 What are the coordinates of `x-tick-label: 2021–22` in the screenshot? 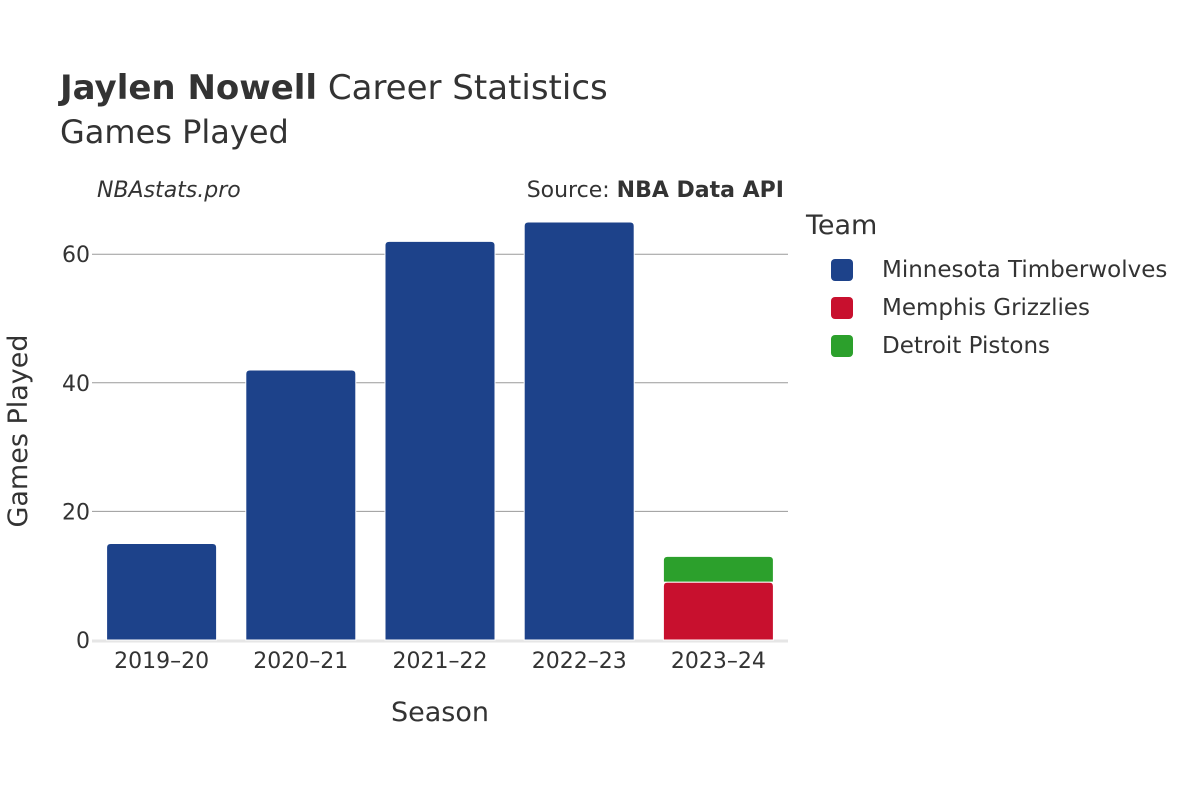 It's located at (440, 661).